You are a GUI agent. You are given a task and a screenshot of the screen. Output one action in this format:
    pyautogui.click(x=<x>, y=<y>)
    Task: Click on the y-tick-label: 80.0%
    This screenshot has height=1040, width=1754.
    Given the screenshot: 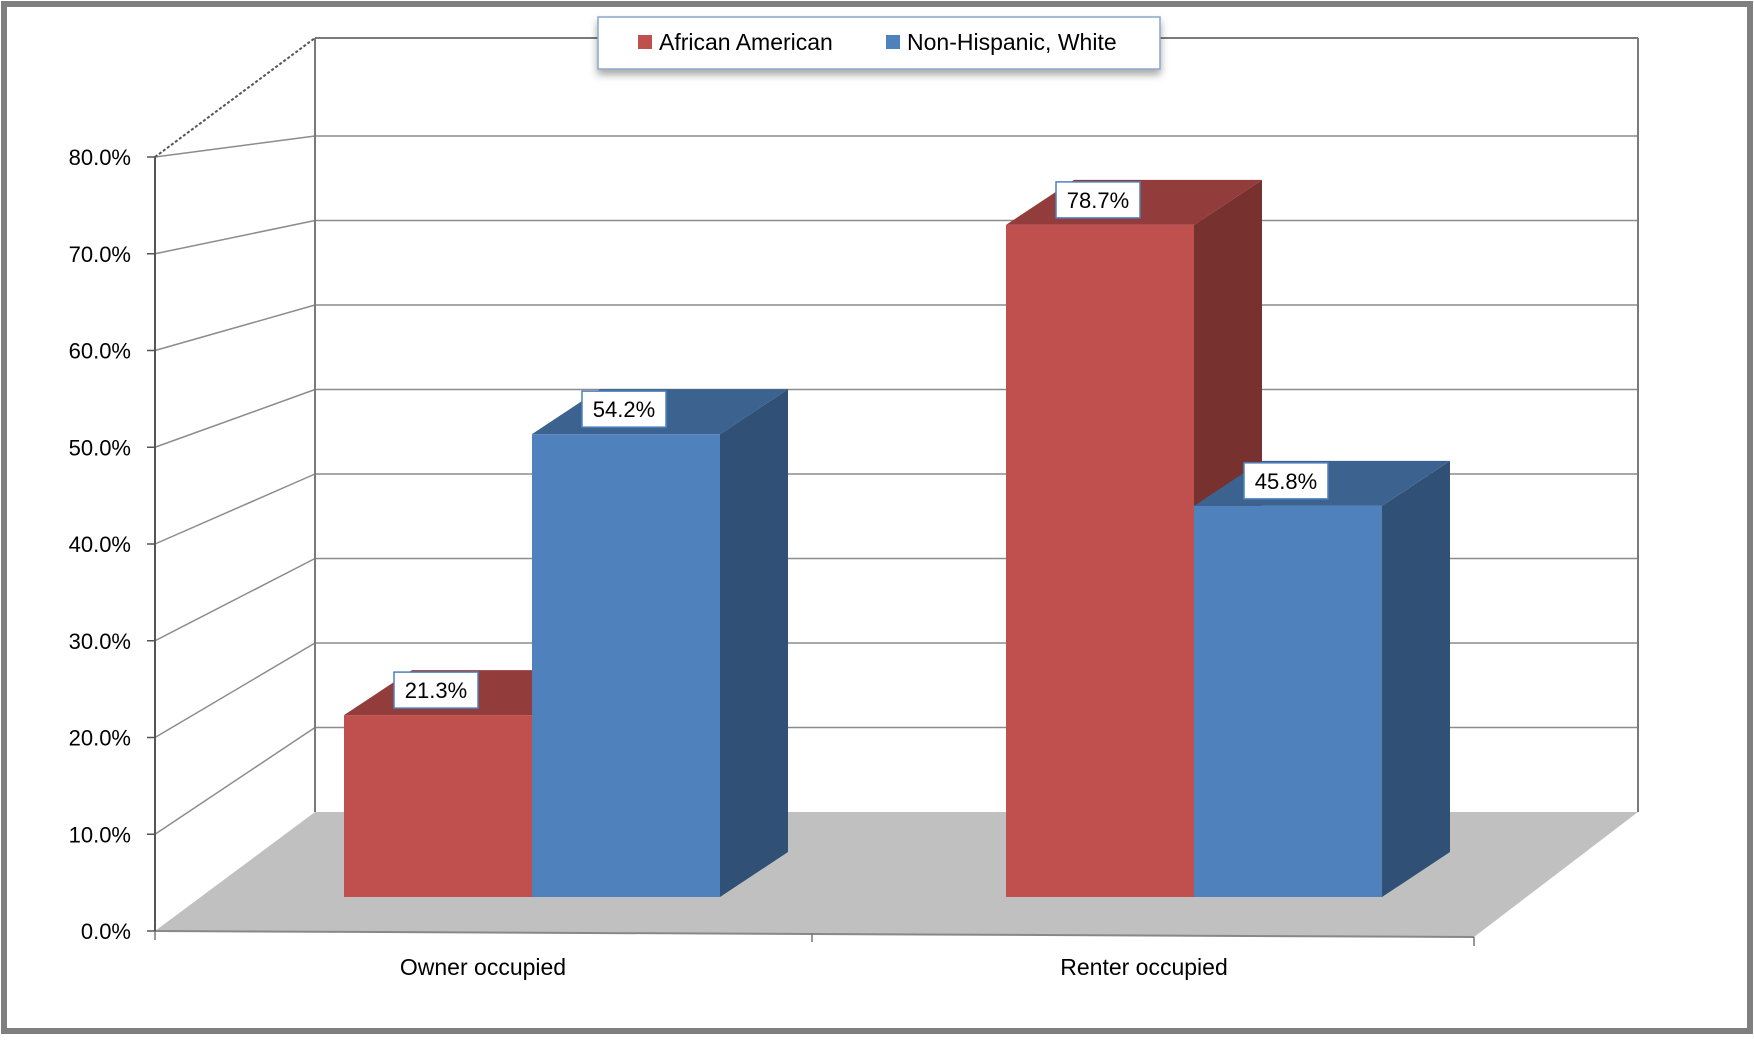 What is the action you would take?
    pyautogui.click(x=100, y=157)
    